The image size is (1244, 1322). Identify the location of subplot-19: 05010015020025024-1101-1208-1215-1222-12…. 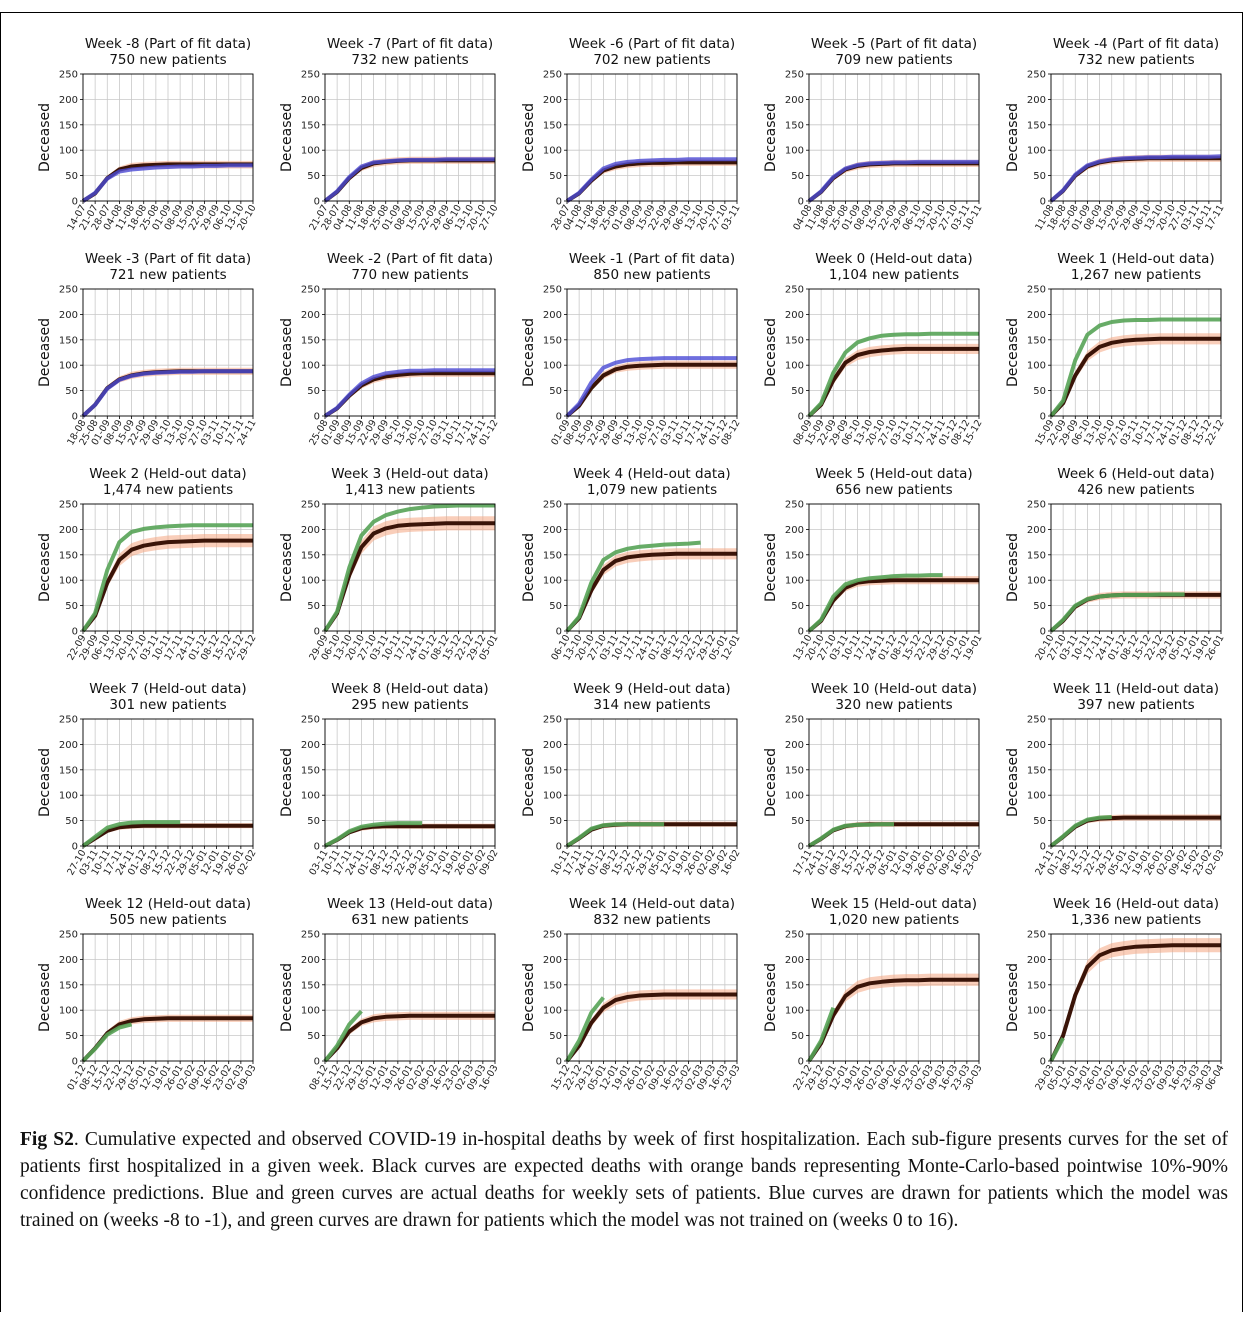
(1116, 779).